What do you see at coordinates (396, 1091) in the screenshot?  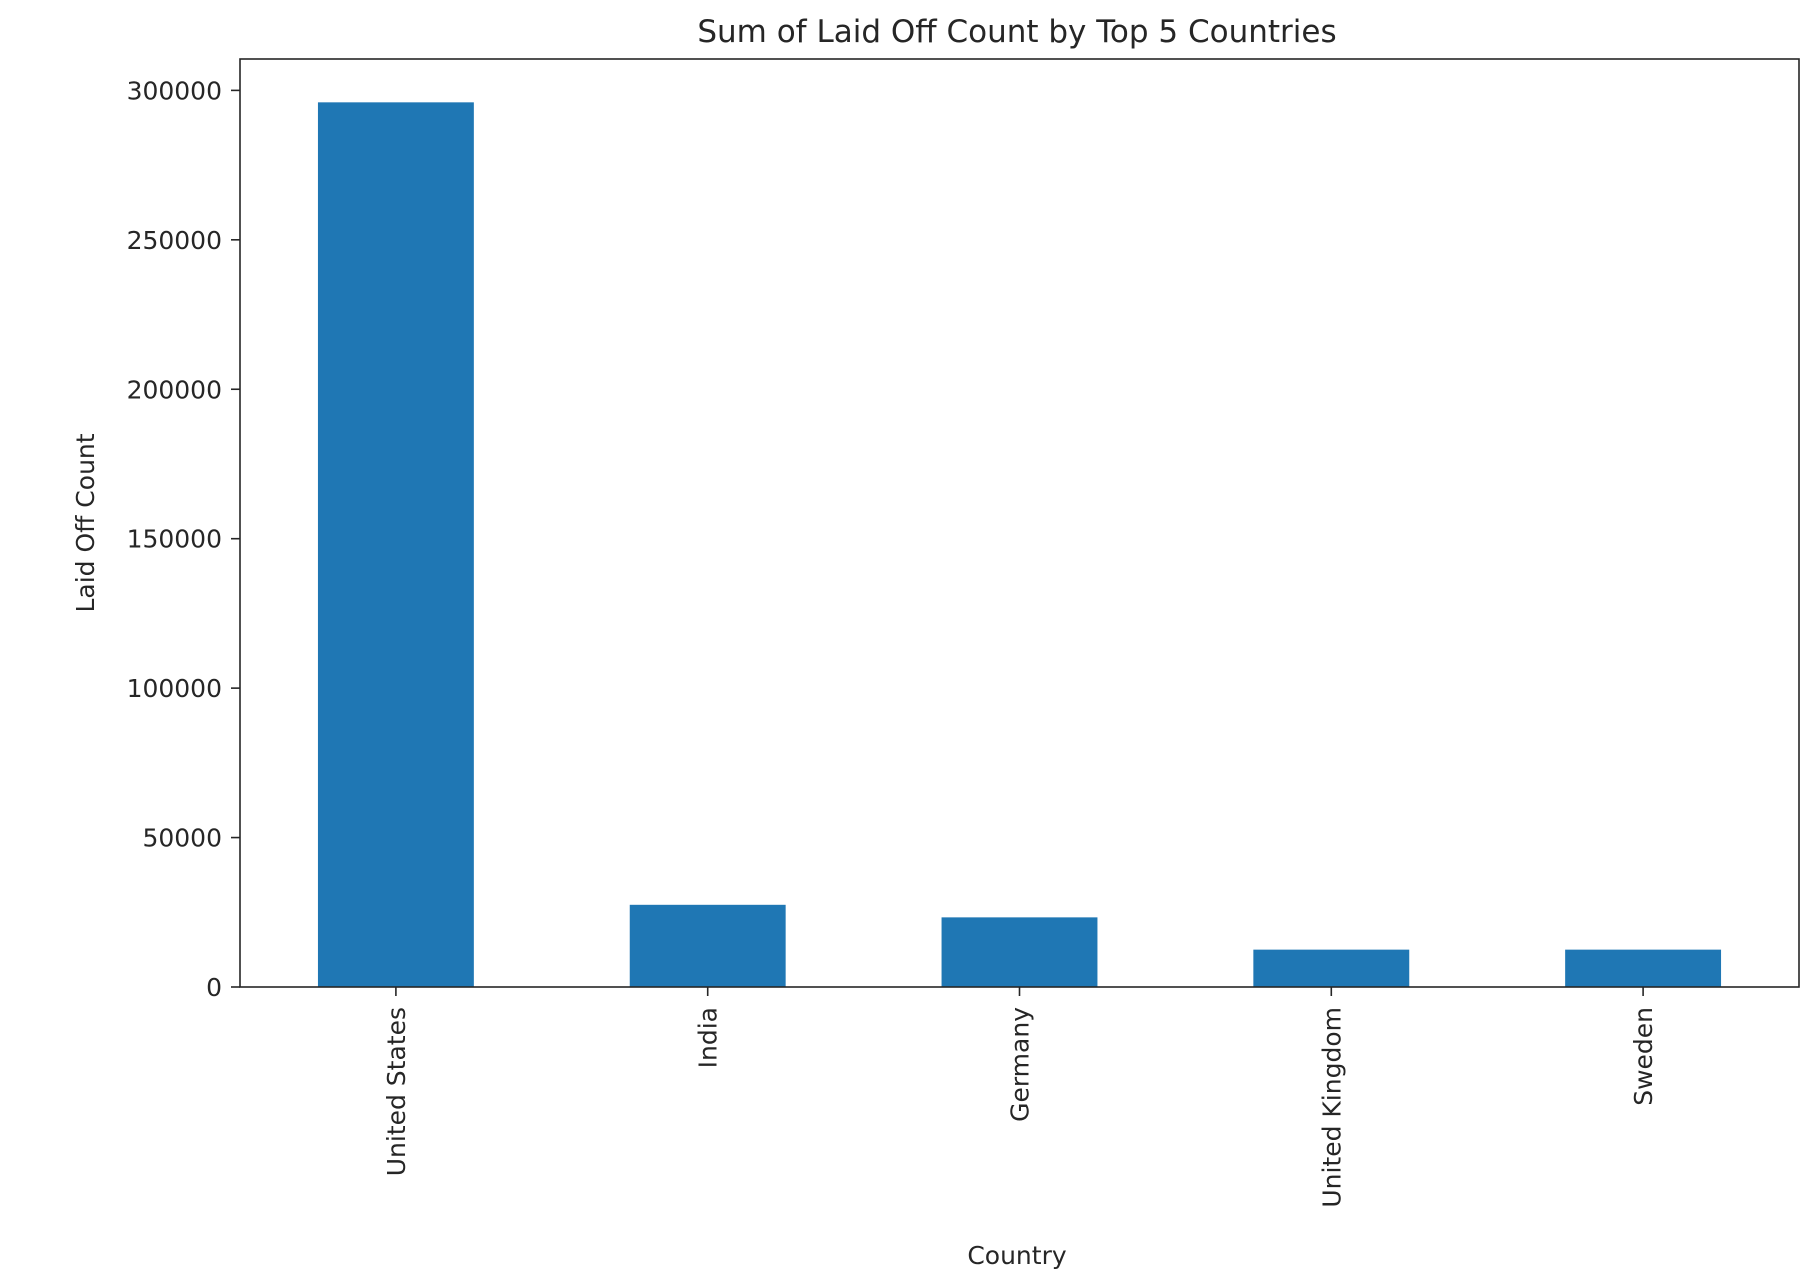 I see `x-tick-label: United States` at bounding box center [396, 1091].